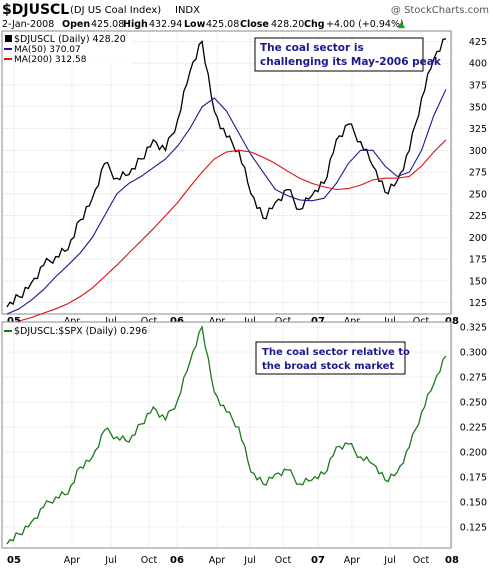 Image resolution: width=493 pixels, height=575 pixels. Describe the element at coordinates (478, 64) in the screenshot. I see `y-tick-label: 400` at that location.